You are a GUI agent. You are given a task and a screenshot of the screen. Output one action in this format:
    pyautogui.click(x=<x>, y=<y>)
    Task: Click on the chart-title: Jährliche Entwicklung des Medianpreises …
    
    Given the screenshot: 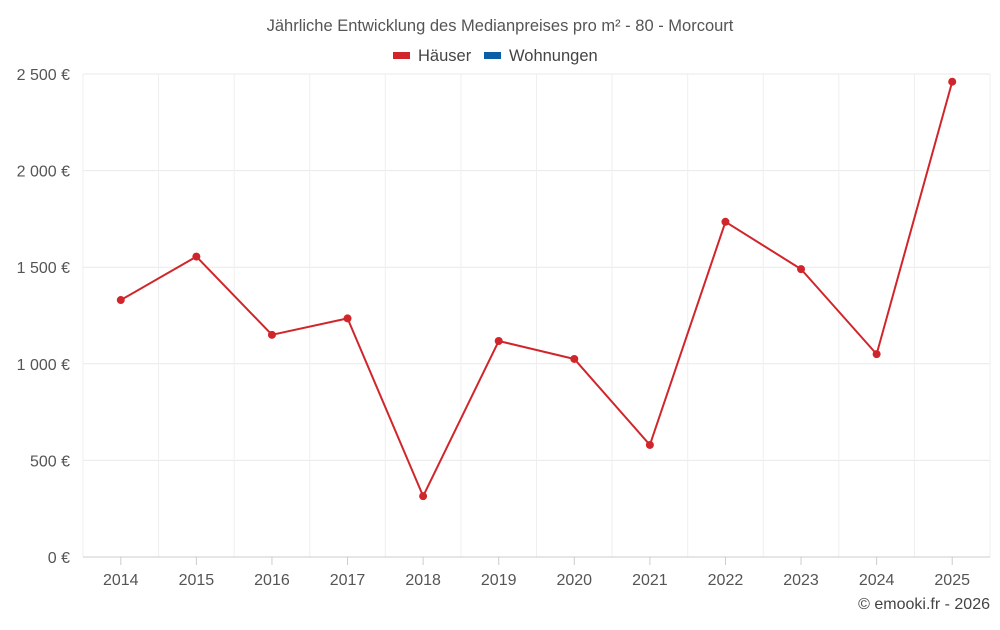 What is the action you would take?
    pyautogui.click(x=500, y=26)
    